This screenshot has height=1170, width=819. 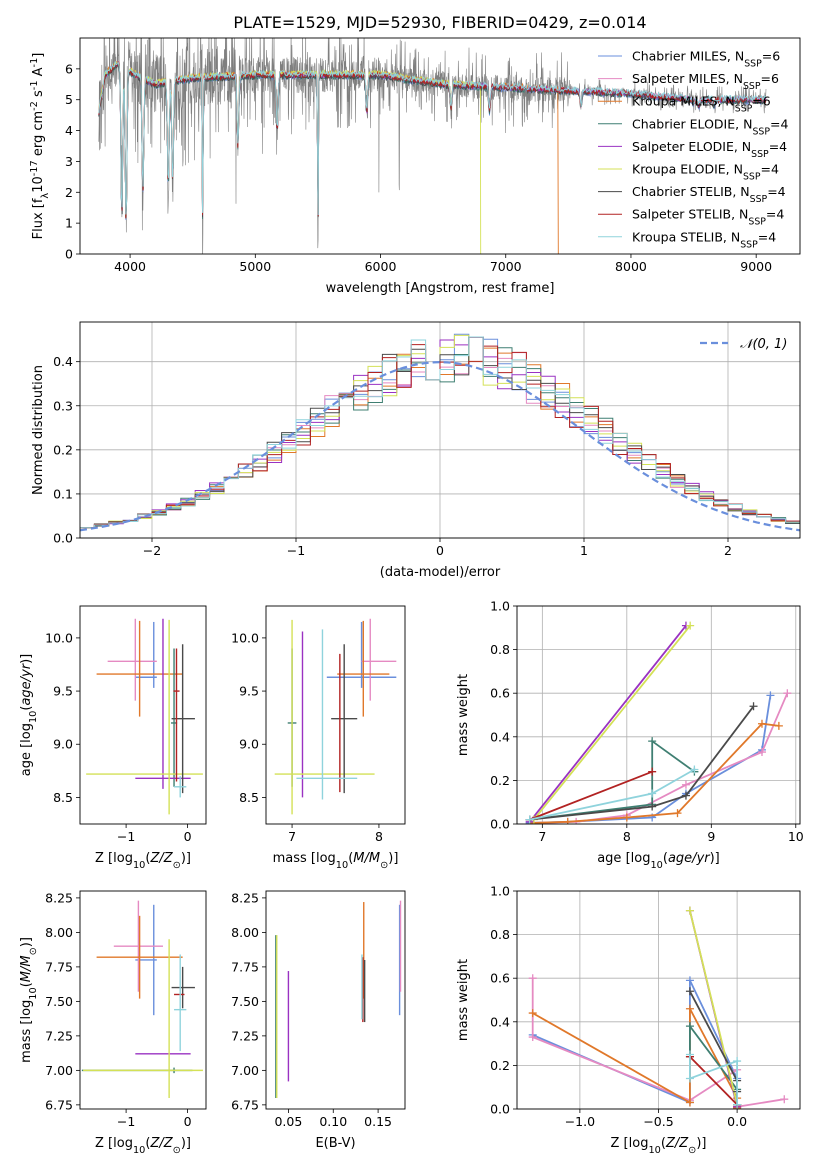 I want to click on y-tick-label: 1, so click(x=69, y=223).